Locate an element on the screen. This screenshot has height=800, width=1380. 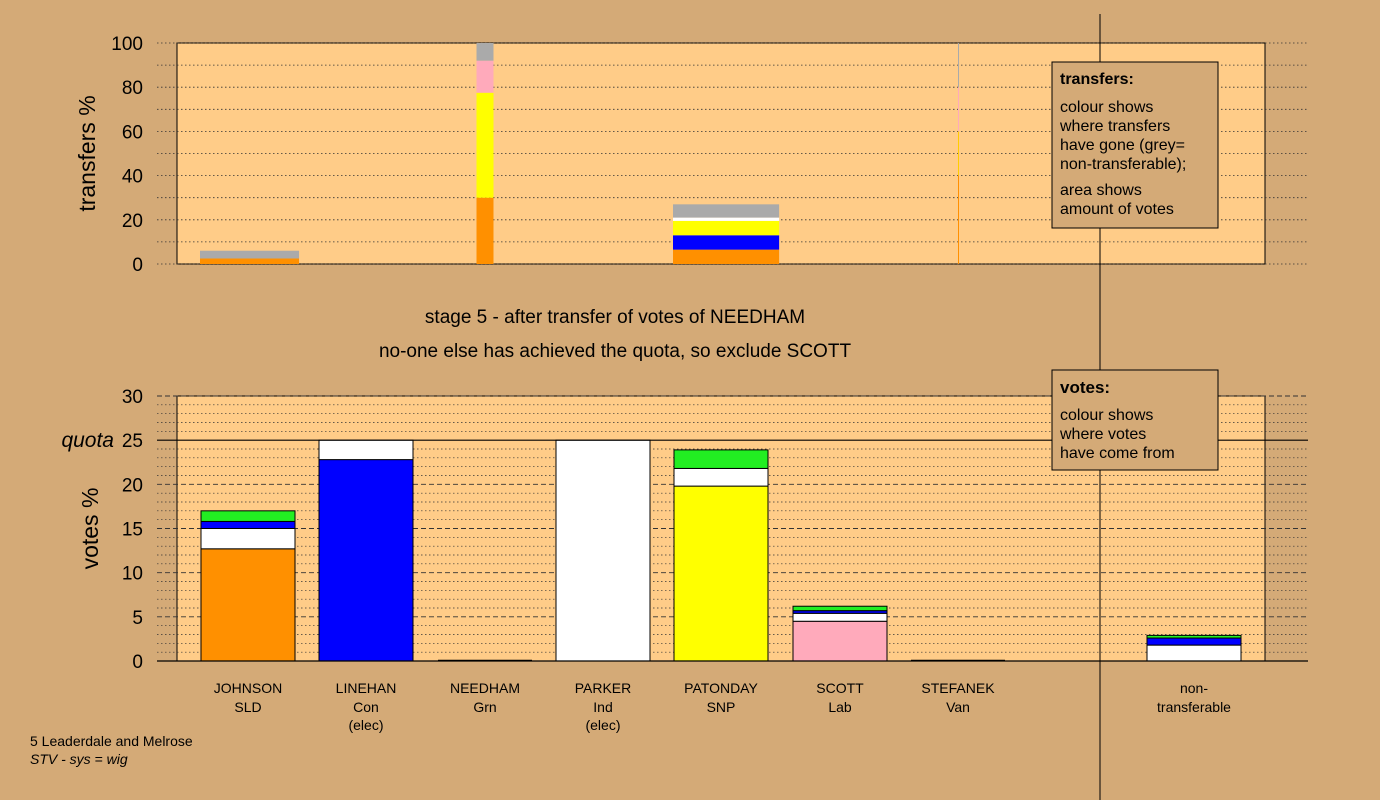
nontransferable-label: transferable is located at coordinates (1194, 707).